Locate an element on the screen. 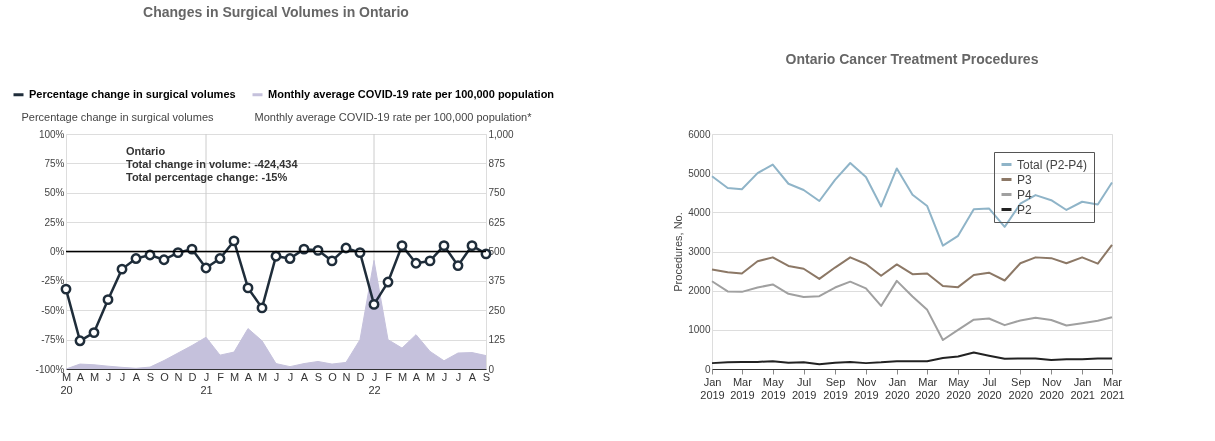 The image size is (1215, 441). x-tick-label: Jan 2019 is located at coordinates (712, 388).